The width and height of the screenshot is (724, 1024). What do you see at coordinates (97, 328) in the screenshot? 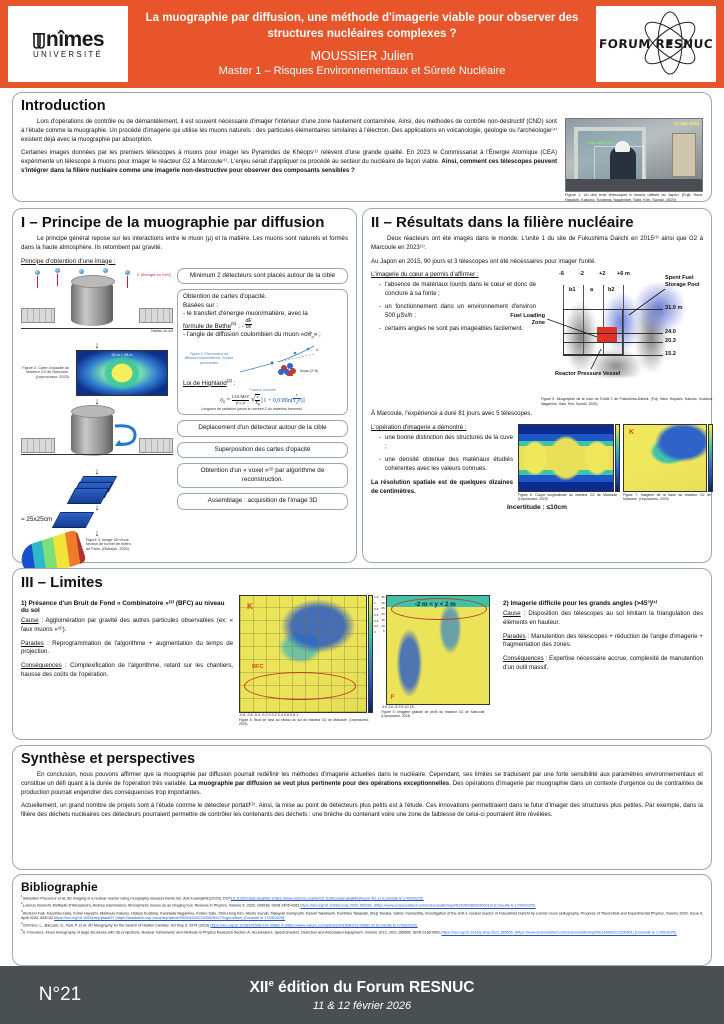
I see `ground-line` at bounding box center [97, 328].